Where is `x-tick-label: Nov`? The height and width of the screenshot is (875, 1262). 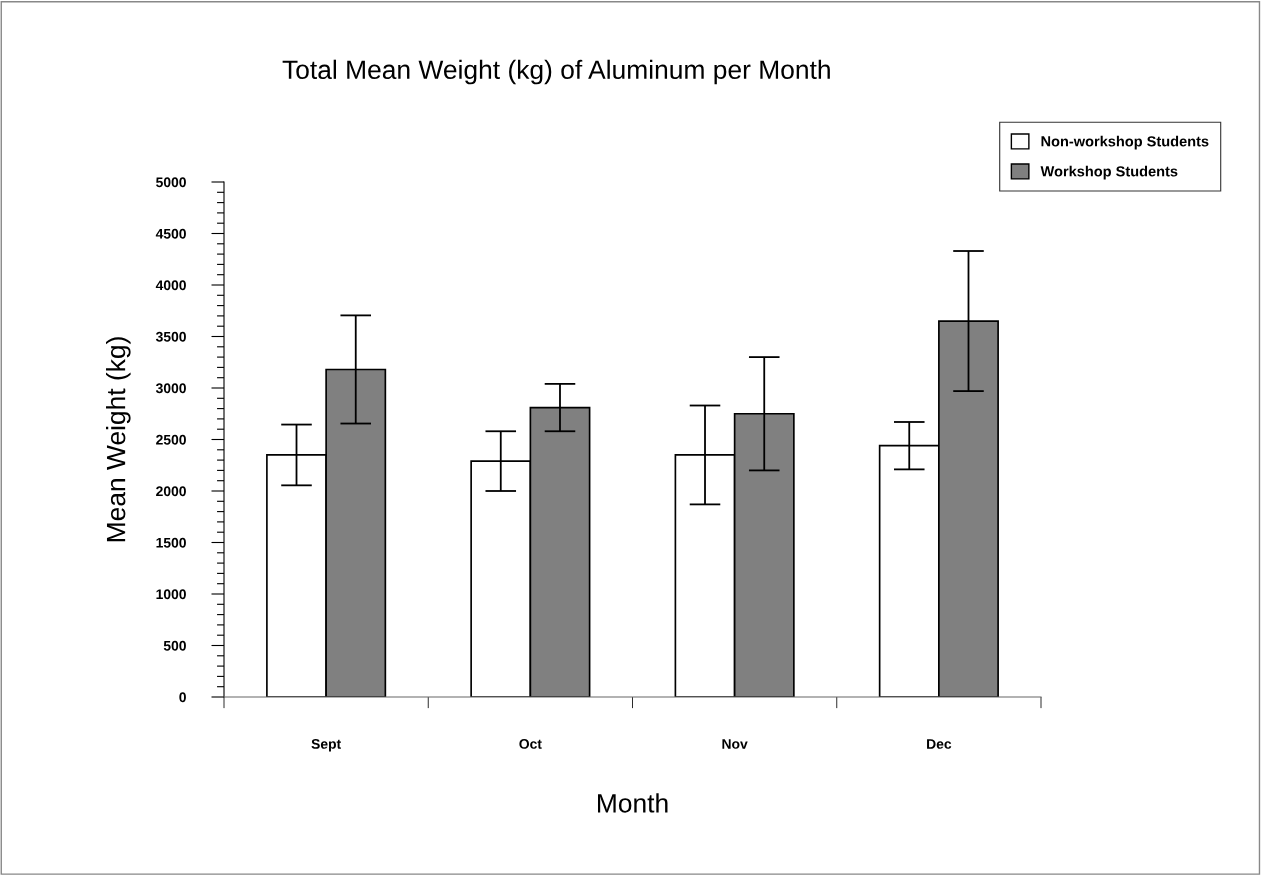
x-tick-label: Nov is located at coordinates (735, 744).